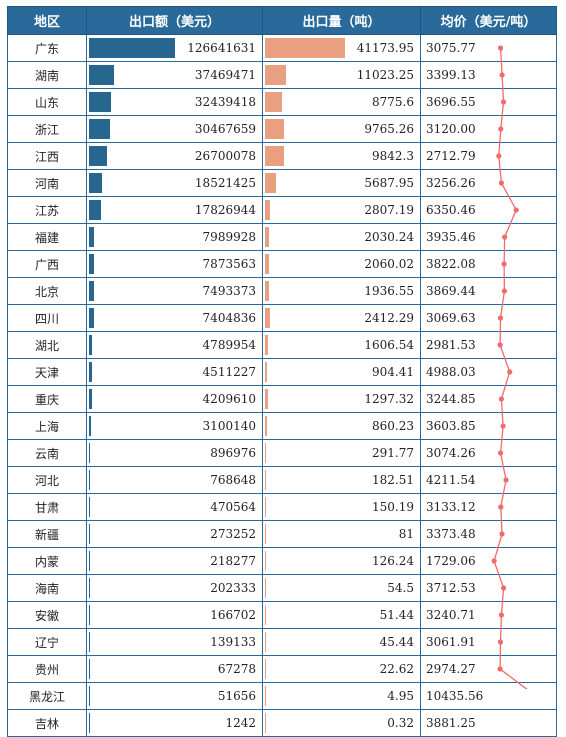 The image size is (566, 737). What do you see at coordinates (225, 102) in the screenshot?
I see `amount-value: 32439418` at bounding box center [225, 102].